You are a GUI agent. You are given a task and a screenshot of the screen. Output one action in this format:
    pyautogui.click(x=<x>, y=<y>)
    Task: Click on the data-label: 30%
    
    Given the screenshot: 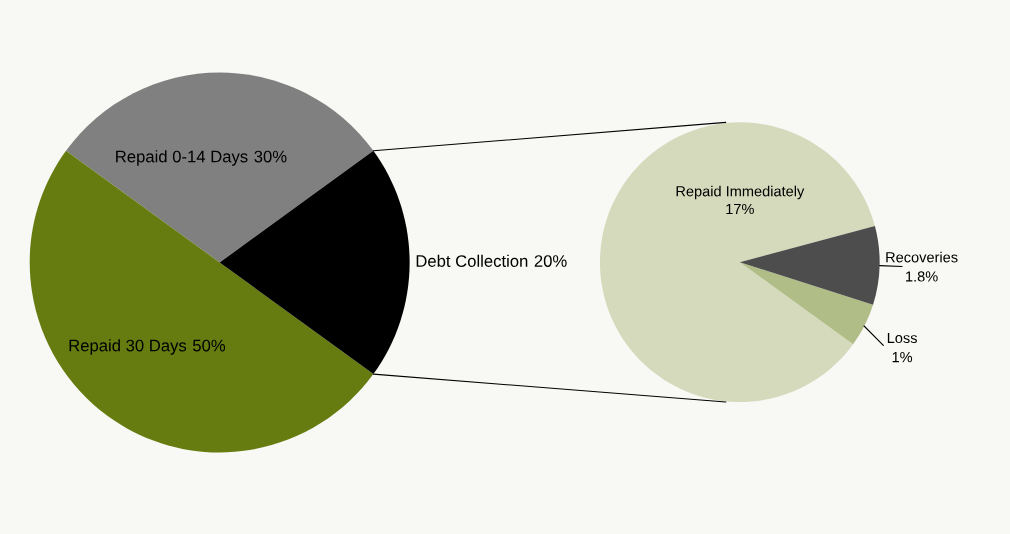 What is the action you would take?
    pyautogui.click(x=270, y=156)
    